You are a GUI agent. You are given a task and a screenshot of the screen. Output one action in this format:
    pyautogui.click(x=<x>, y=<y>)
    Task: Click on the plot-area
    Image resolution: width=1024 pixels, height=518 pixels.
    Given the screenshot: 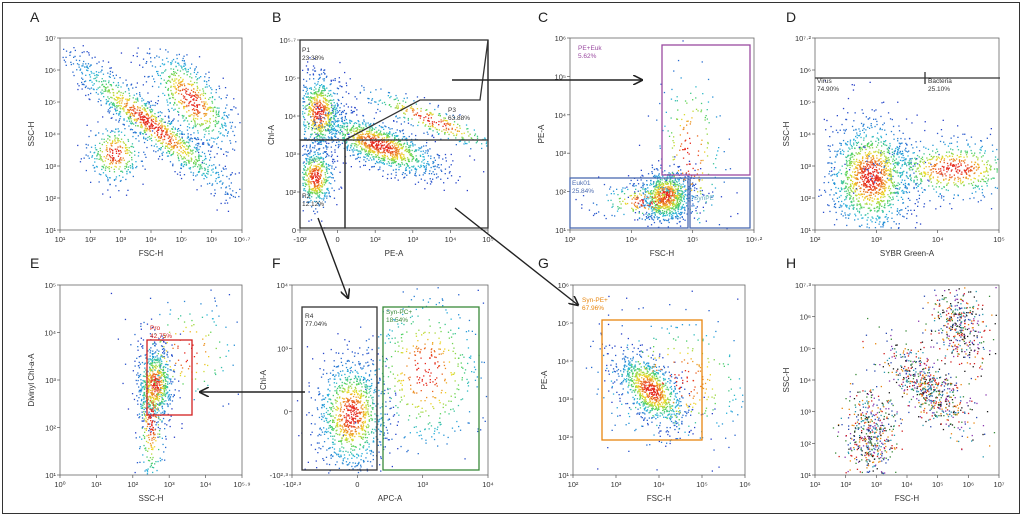 What is the action you would take?
    pyautogui.click(x=907, y=134)
    